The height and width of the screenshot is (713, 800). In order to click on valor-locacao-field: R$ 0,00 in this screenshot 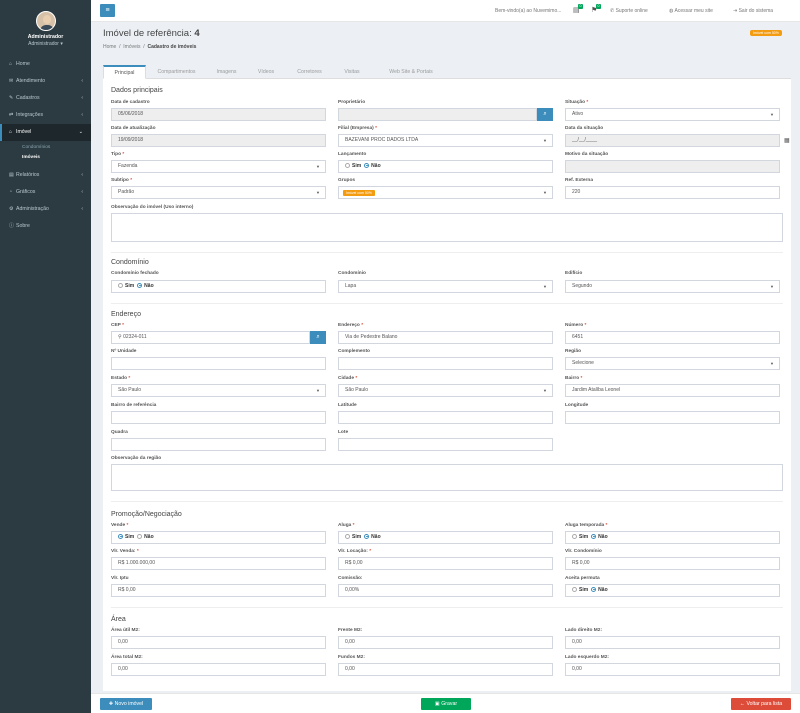, I will do `click(445, 563)`.